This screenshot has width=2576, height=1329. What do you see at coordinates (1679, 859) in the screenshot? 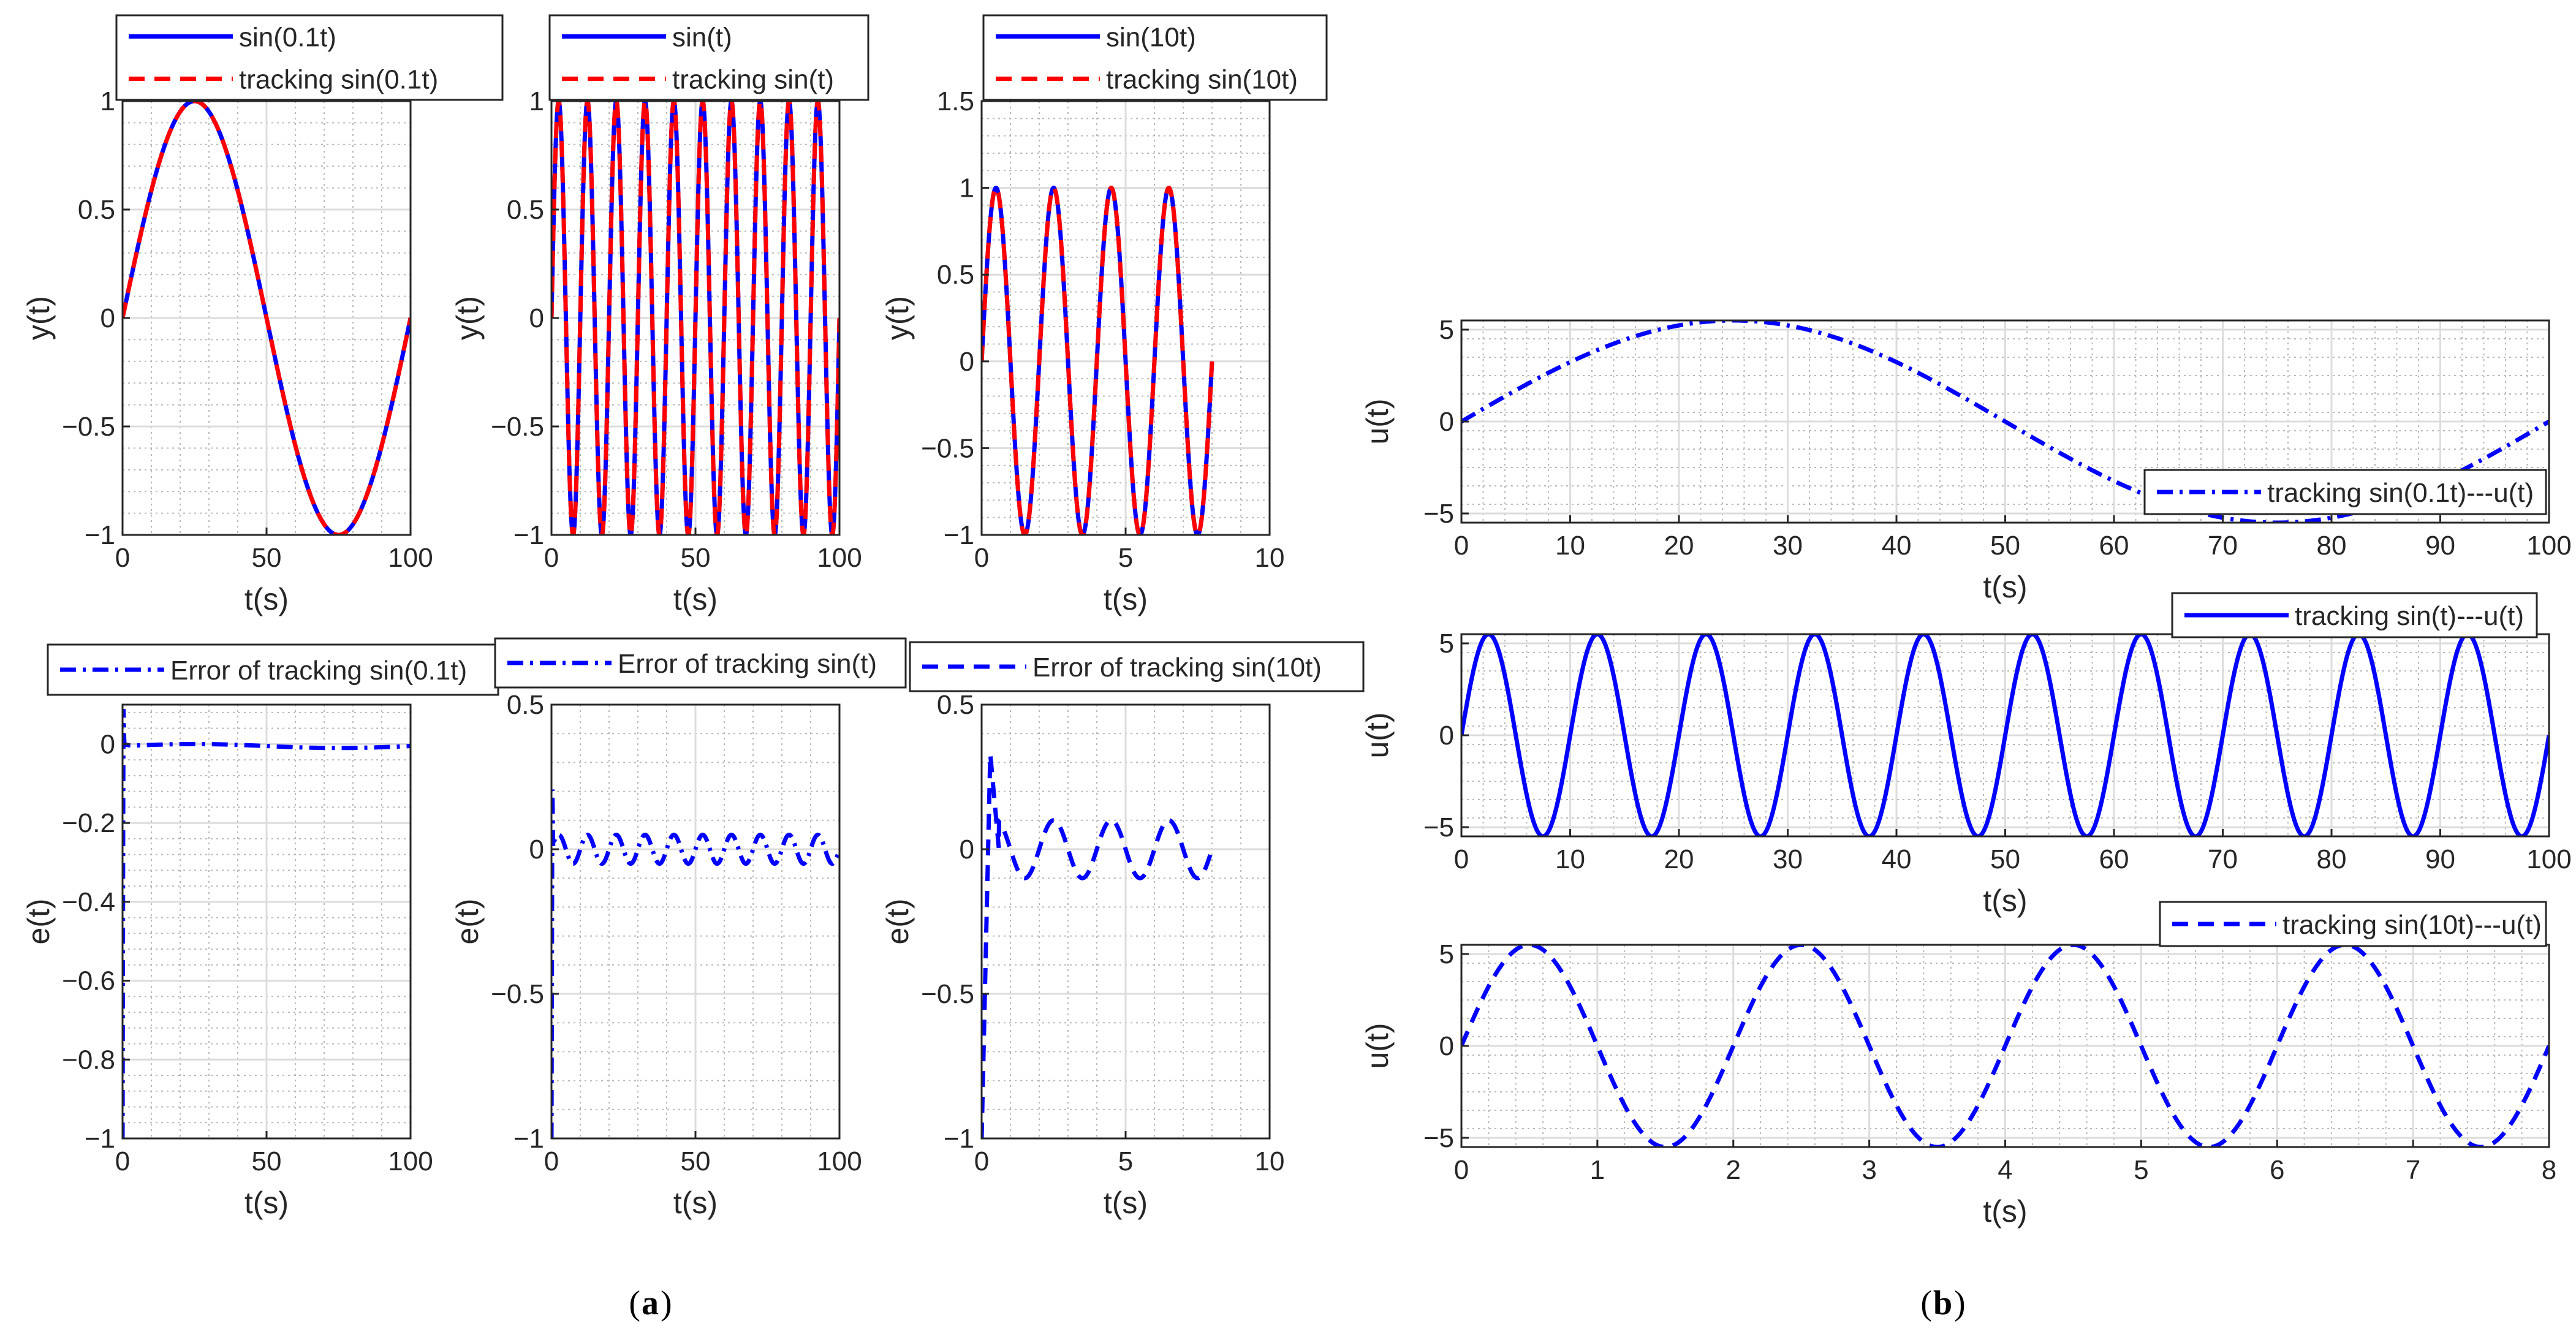
I see `x-tick-label: 20` at bounding box center [1679, 859].